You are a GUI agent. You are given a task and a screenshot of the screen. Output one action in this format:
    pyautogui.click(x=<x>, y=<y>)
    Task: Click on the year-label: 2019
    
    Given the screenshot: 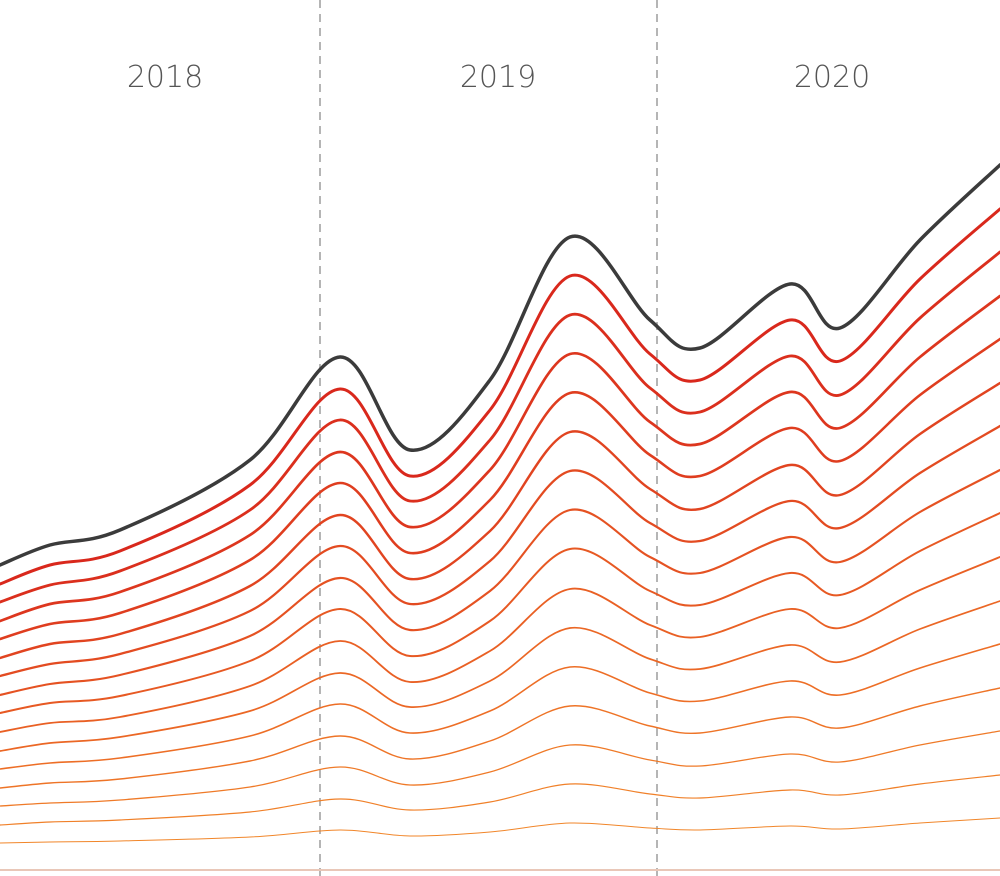 What is the action you would take?
    pyautogui.click(x=498, y=77)
    